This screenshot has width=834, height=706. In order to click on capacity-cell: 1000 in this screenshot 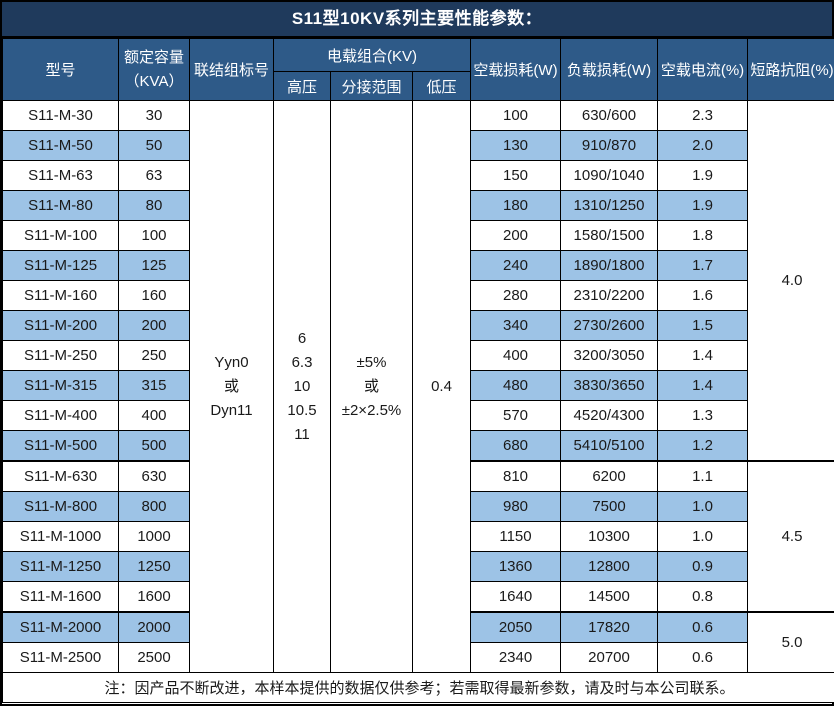, I will do `click(154, 536)`.